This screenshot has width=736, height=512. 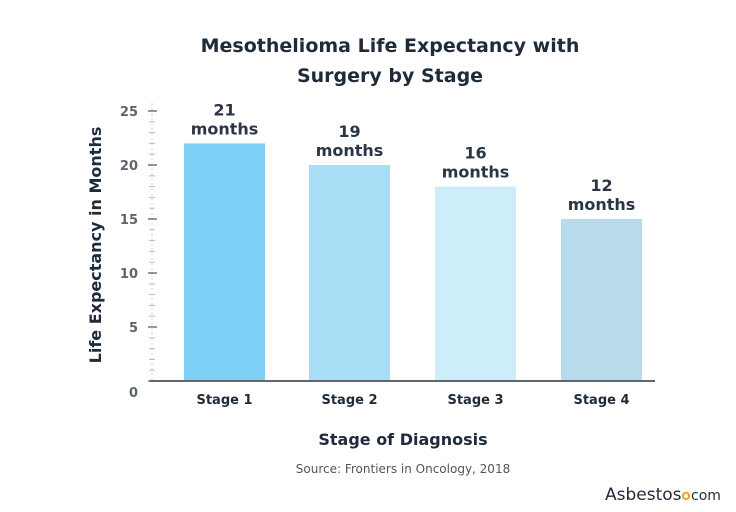 I want to click on logo-suffix: com, so click(x=706, y=496).